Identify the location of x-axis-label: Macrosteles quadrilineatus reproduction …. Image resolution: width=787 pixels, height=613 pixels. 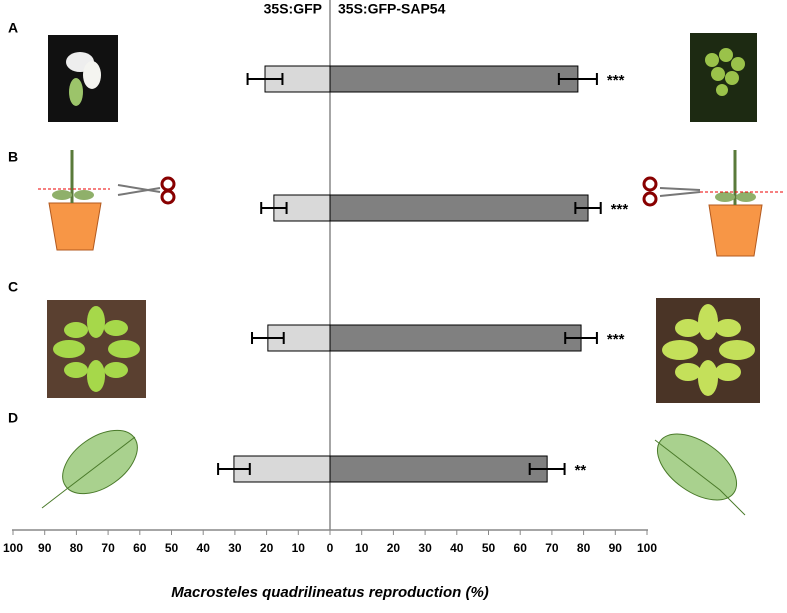
(330, 592).